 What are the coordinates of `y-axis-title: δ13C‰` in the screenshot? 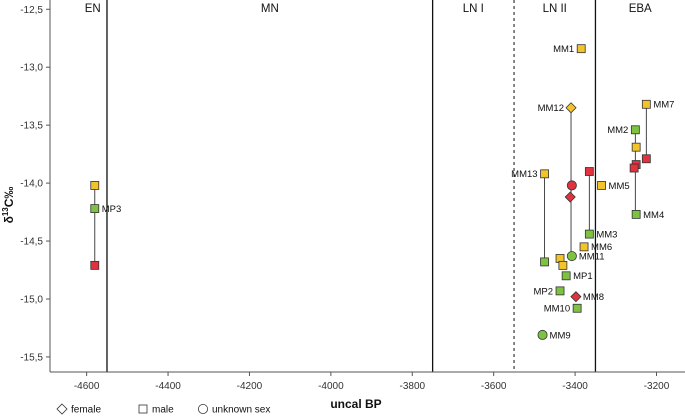 It's located at (8, 205).